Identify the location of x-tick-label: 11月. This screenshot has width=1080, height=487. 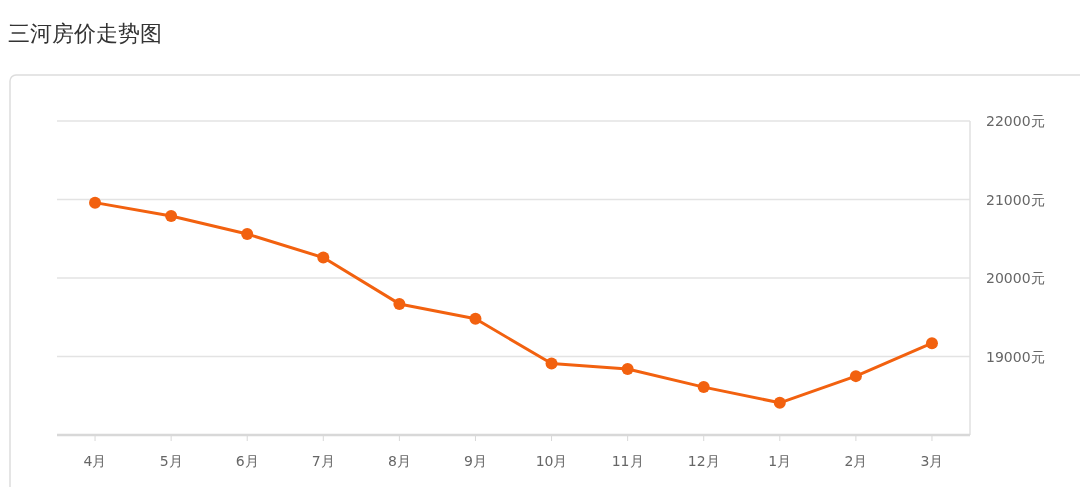
(627, 461).